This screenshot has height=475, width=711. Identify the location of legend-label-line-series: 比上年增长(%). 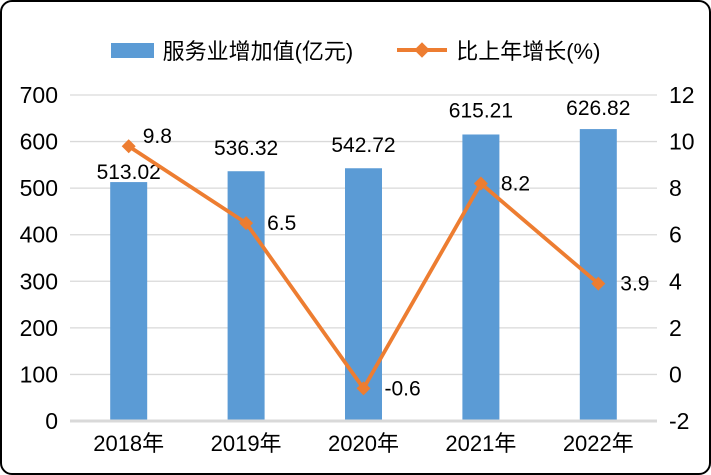
(528, 51).